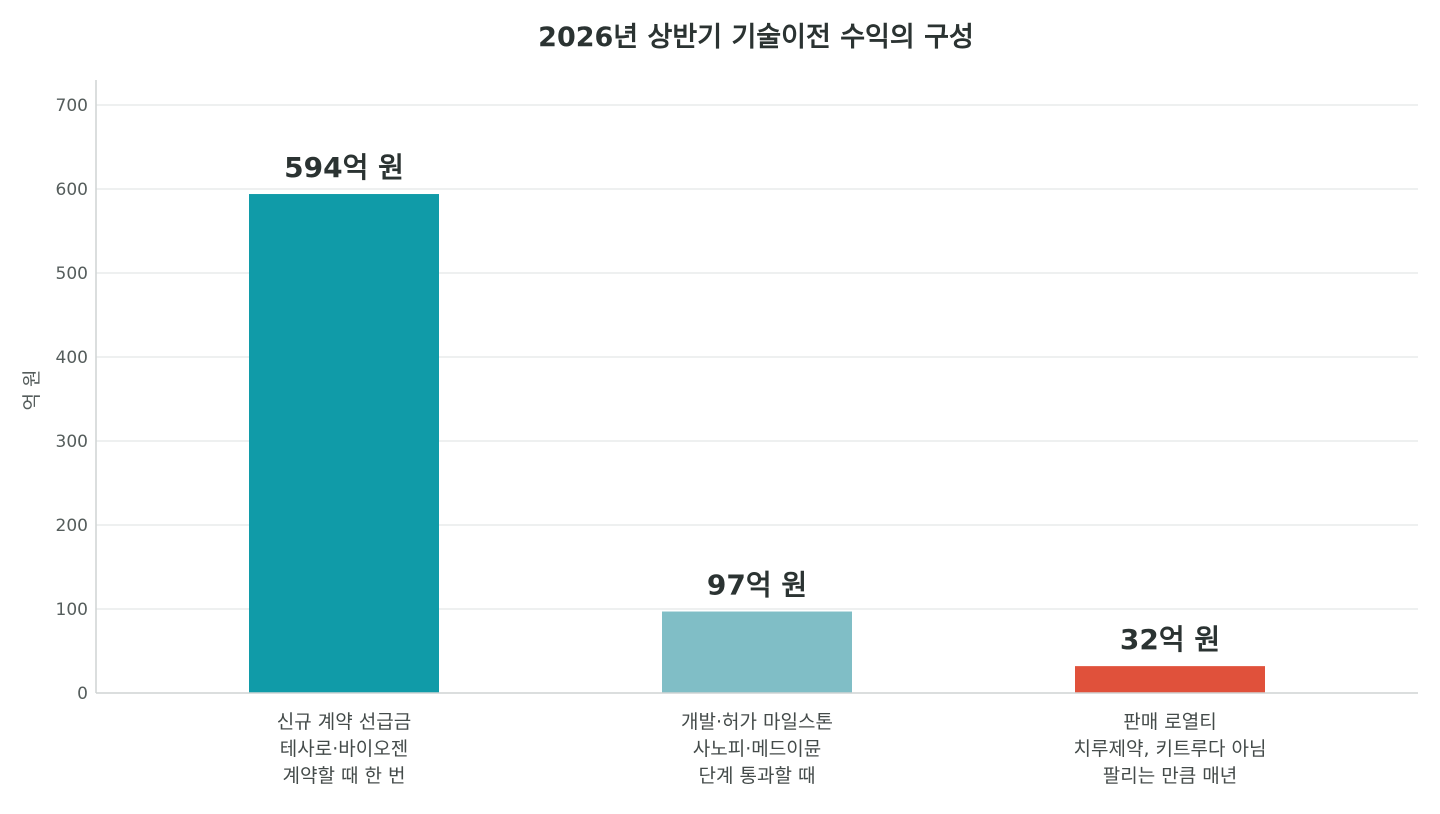 This screenshot has width=1440, height=814. I want to click on y-tick-label: 500, so click(72, 274).